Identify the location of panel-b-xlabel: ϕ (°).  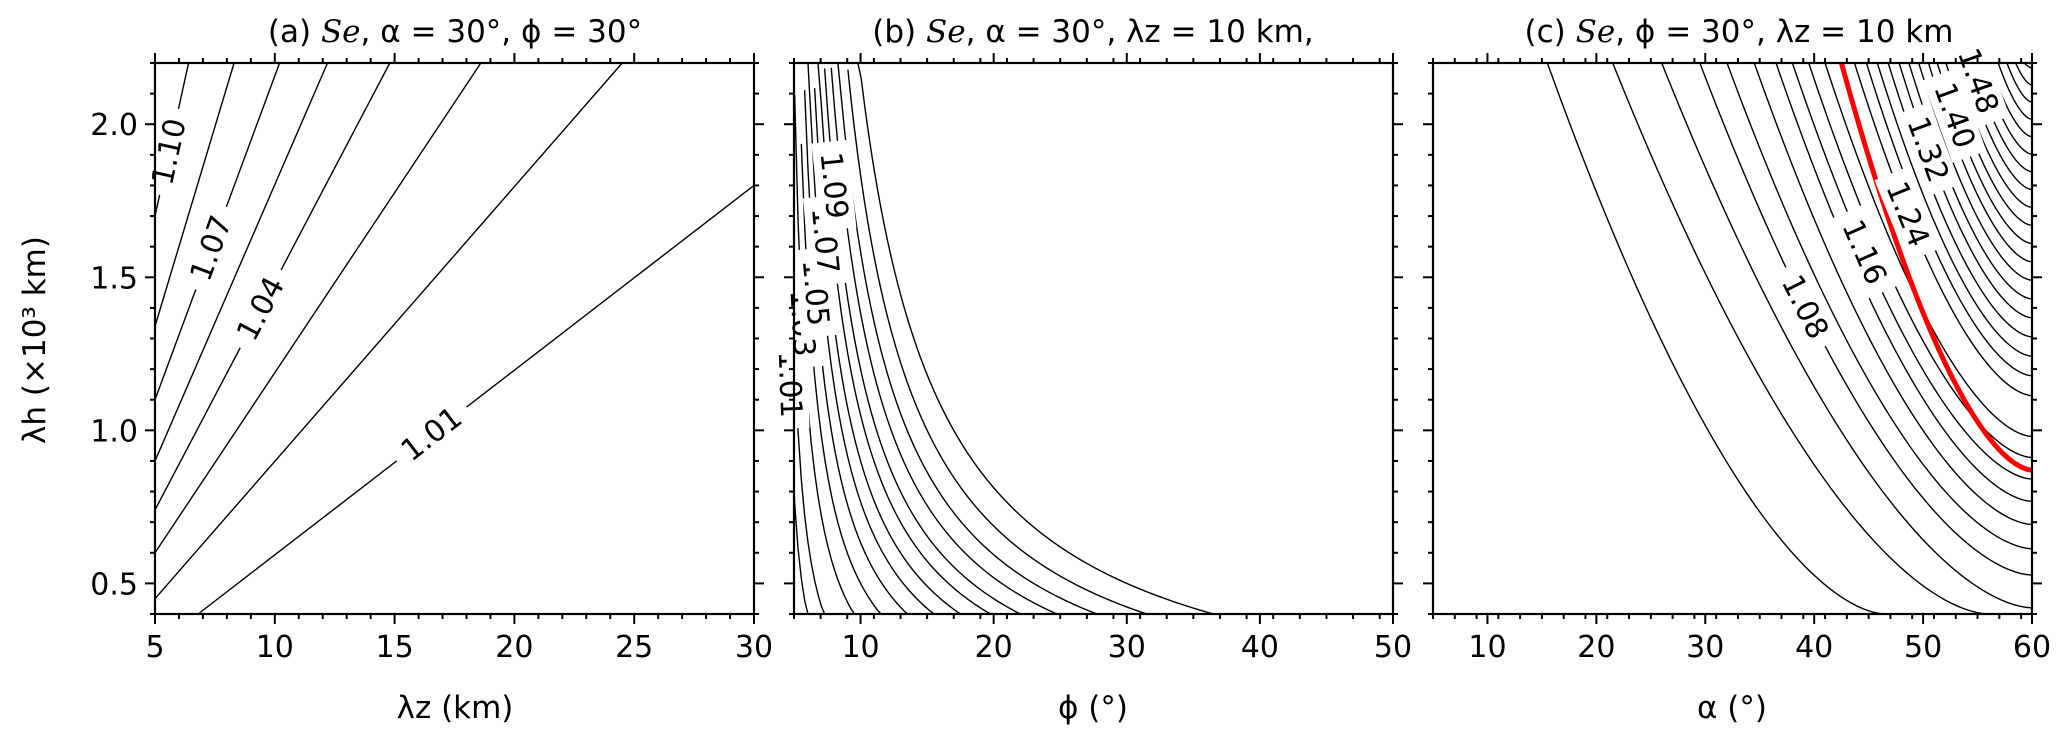
(1093, 708).